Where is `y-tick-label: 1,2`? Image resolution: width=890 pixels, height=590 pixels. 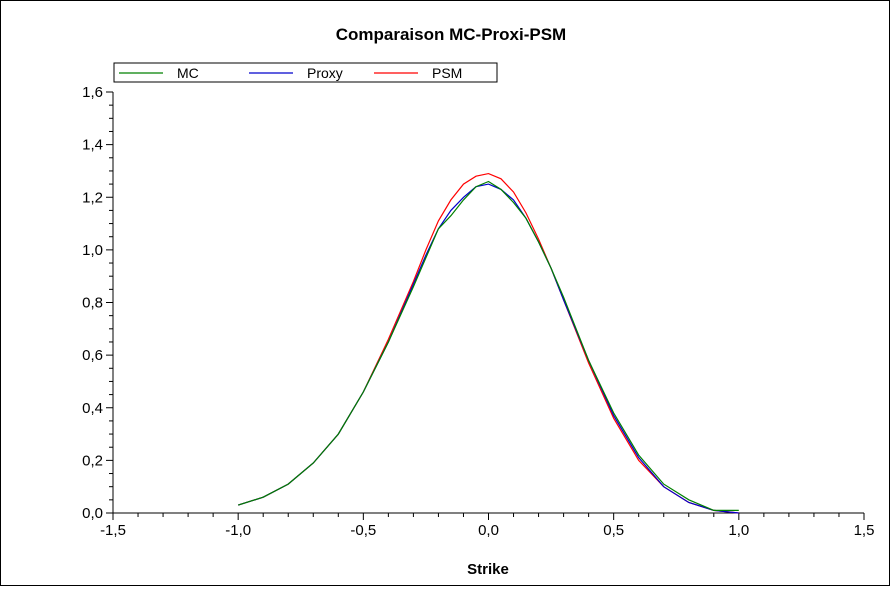
y-tick-label: 1,2 is located at coordinates (92, 197).